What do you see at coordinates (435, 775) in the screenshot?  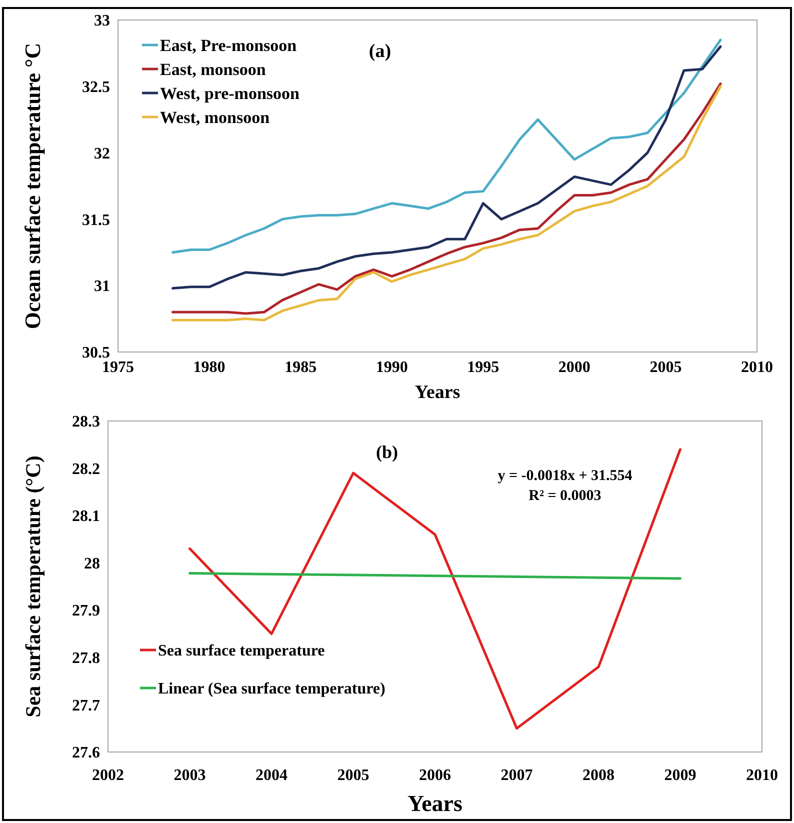 I see `x-tick-label: 2006` at bounding box center [435, 775].